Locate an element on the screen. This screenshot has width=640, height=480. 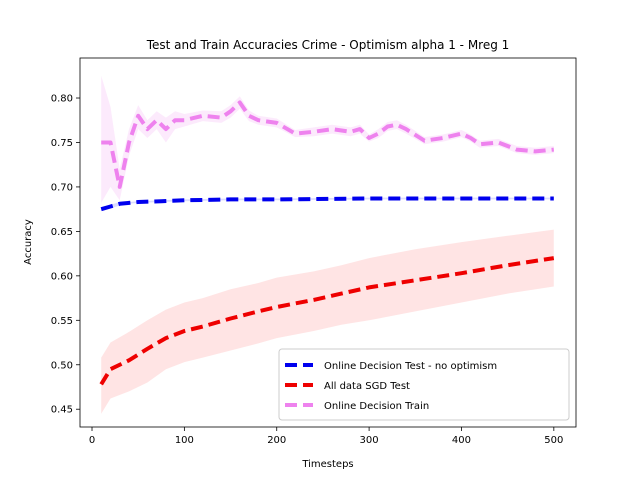
line-online-decision-train is located at coordinates (327, 144).